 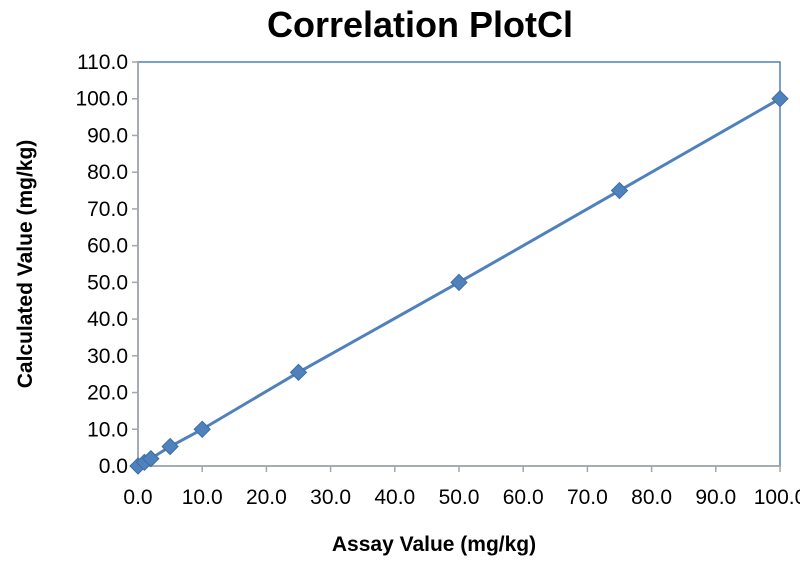 I want to click on chart-title: Correlation PlotCl, so click(x=420, y=24).